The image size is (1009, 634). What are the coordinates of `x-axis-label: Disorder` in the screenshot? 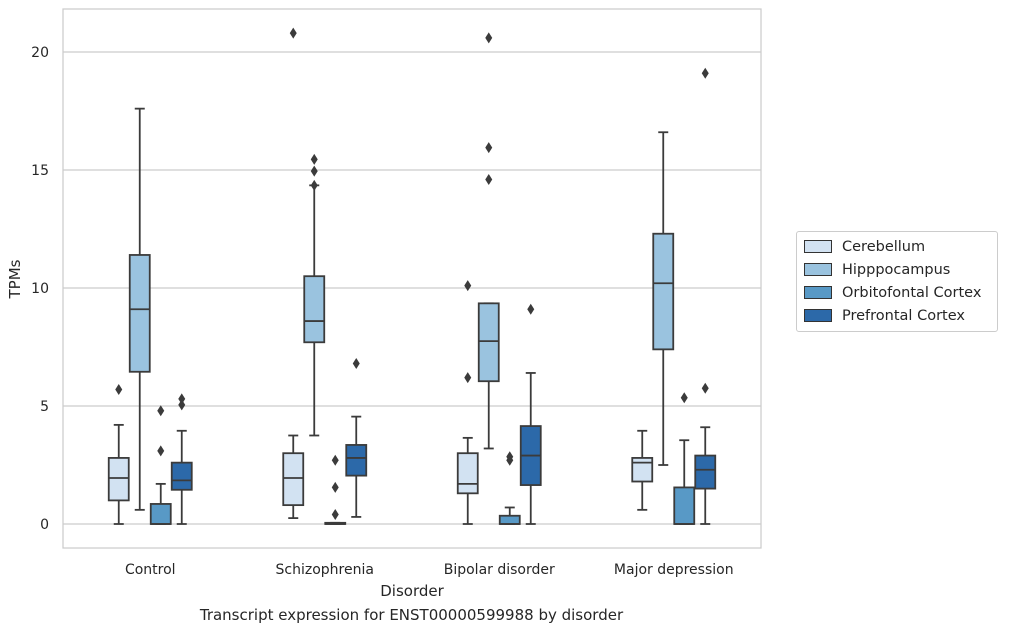 It's located at (412, 591).